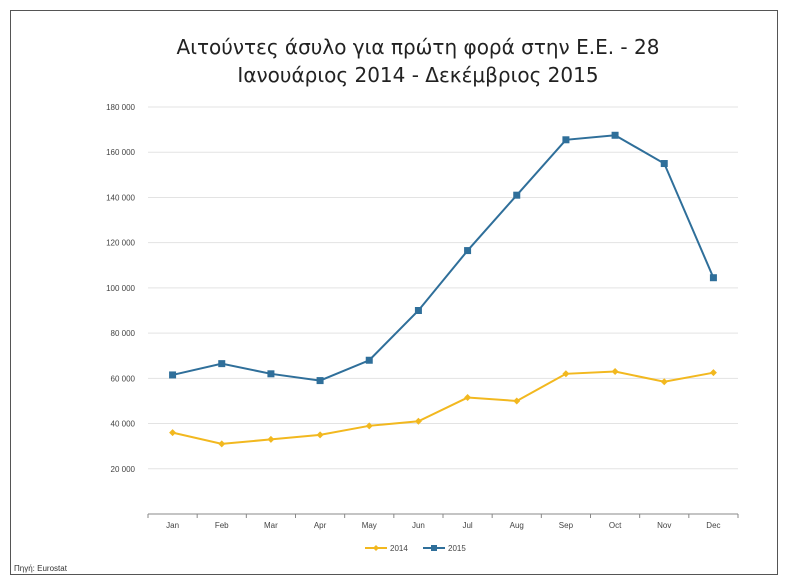  Describe the element at coordinates (415, 548) in the screenshot. I see `legend: 2014 2015` at that location.